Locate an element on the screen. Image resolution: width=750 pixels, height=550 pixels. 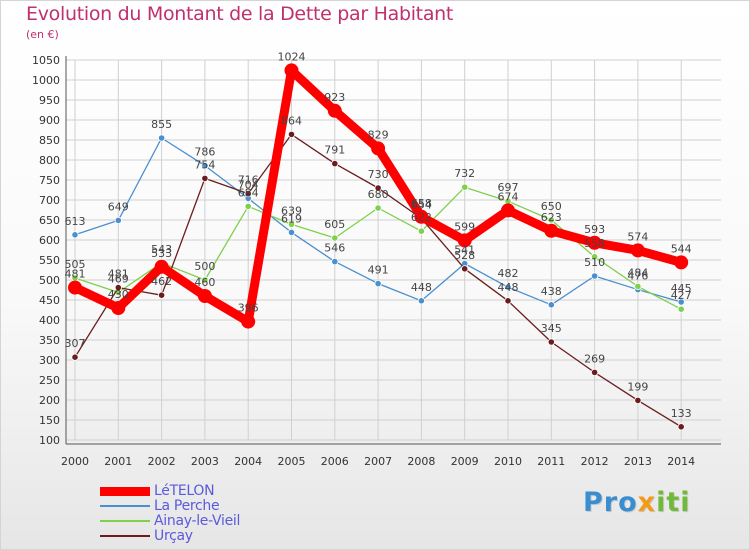
data-label: 469 is located at coordinates (118, 278).